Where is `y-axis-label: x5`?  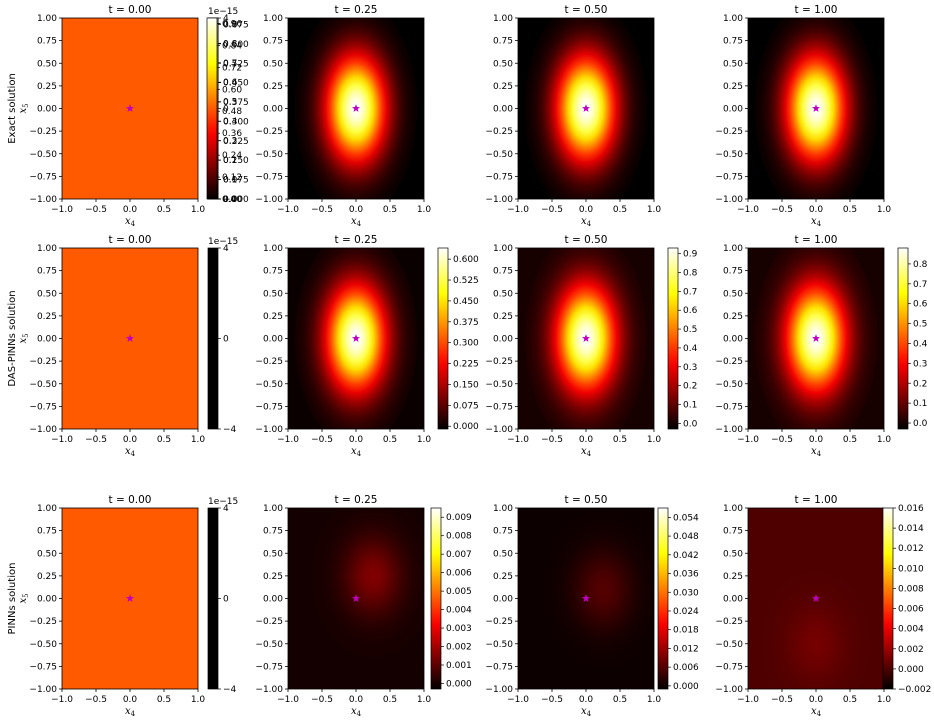
y-axis-label: x5 is located at coordinates (24, 598).